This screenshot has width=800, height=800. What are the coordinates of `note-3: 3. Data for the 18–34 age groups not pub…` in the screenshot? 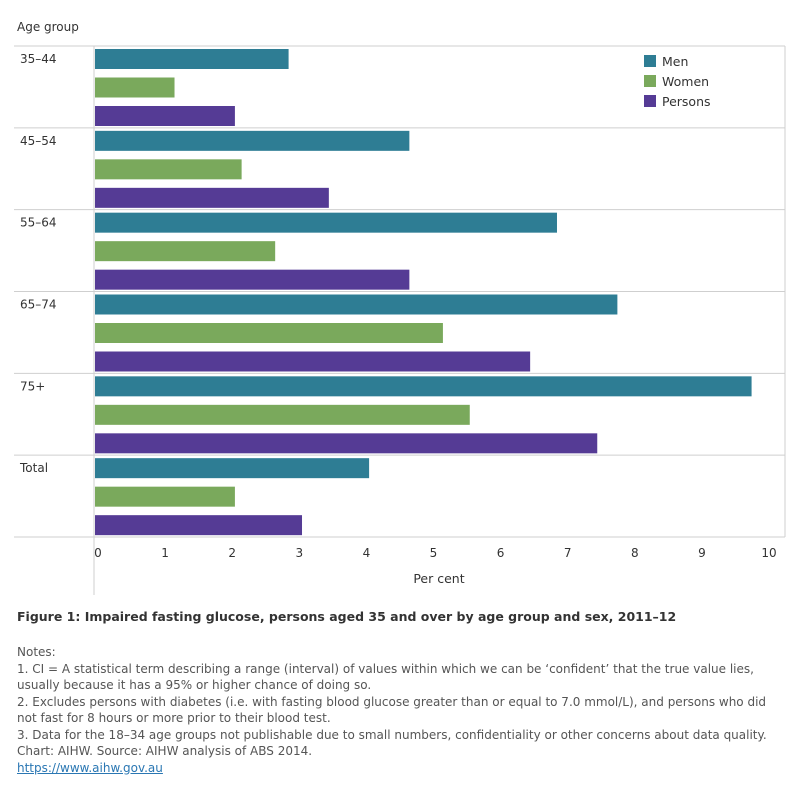 It's located at (392, 734).